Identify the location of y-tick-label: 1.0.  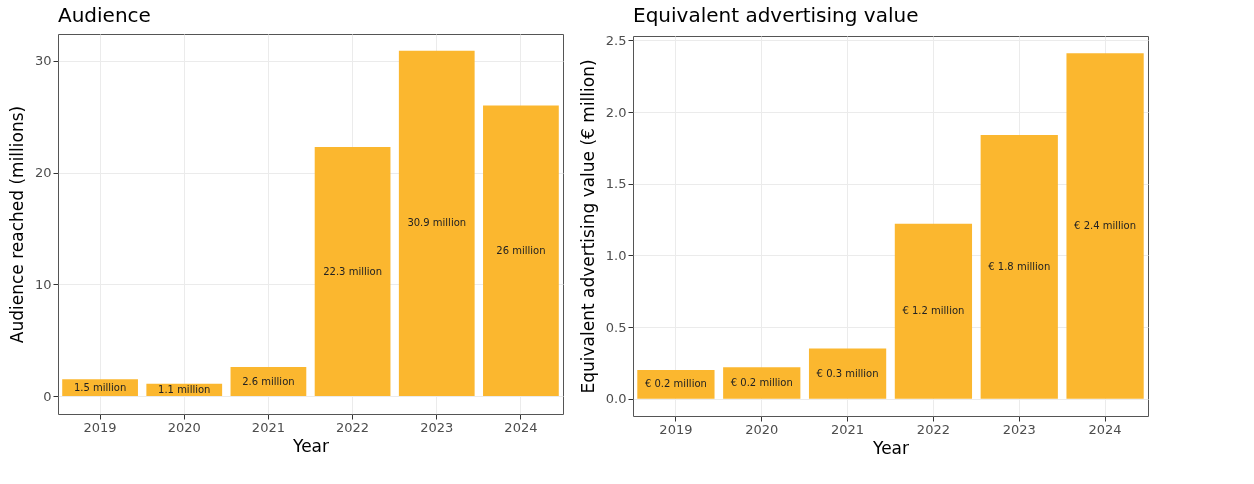
(616, 255).